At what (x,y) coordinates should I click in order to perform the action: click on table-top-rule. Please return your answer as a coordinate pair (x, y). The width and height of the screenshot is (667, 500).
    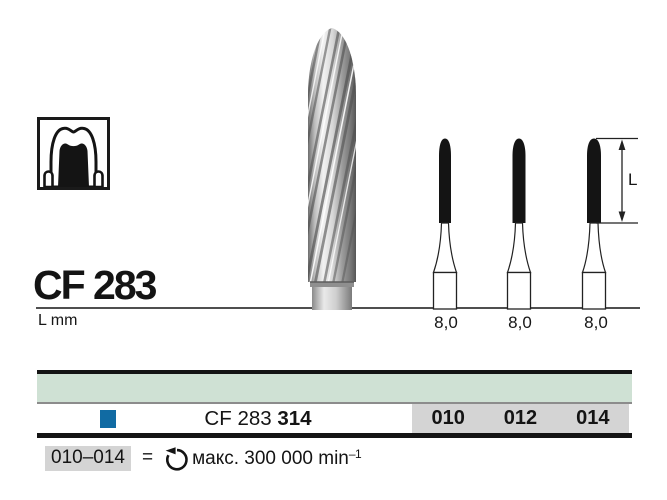
    Looking at the image, I should click on (334, 372).